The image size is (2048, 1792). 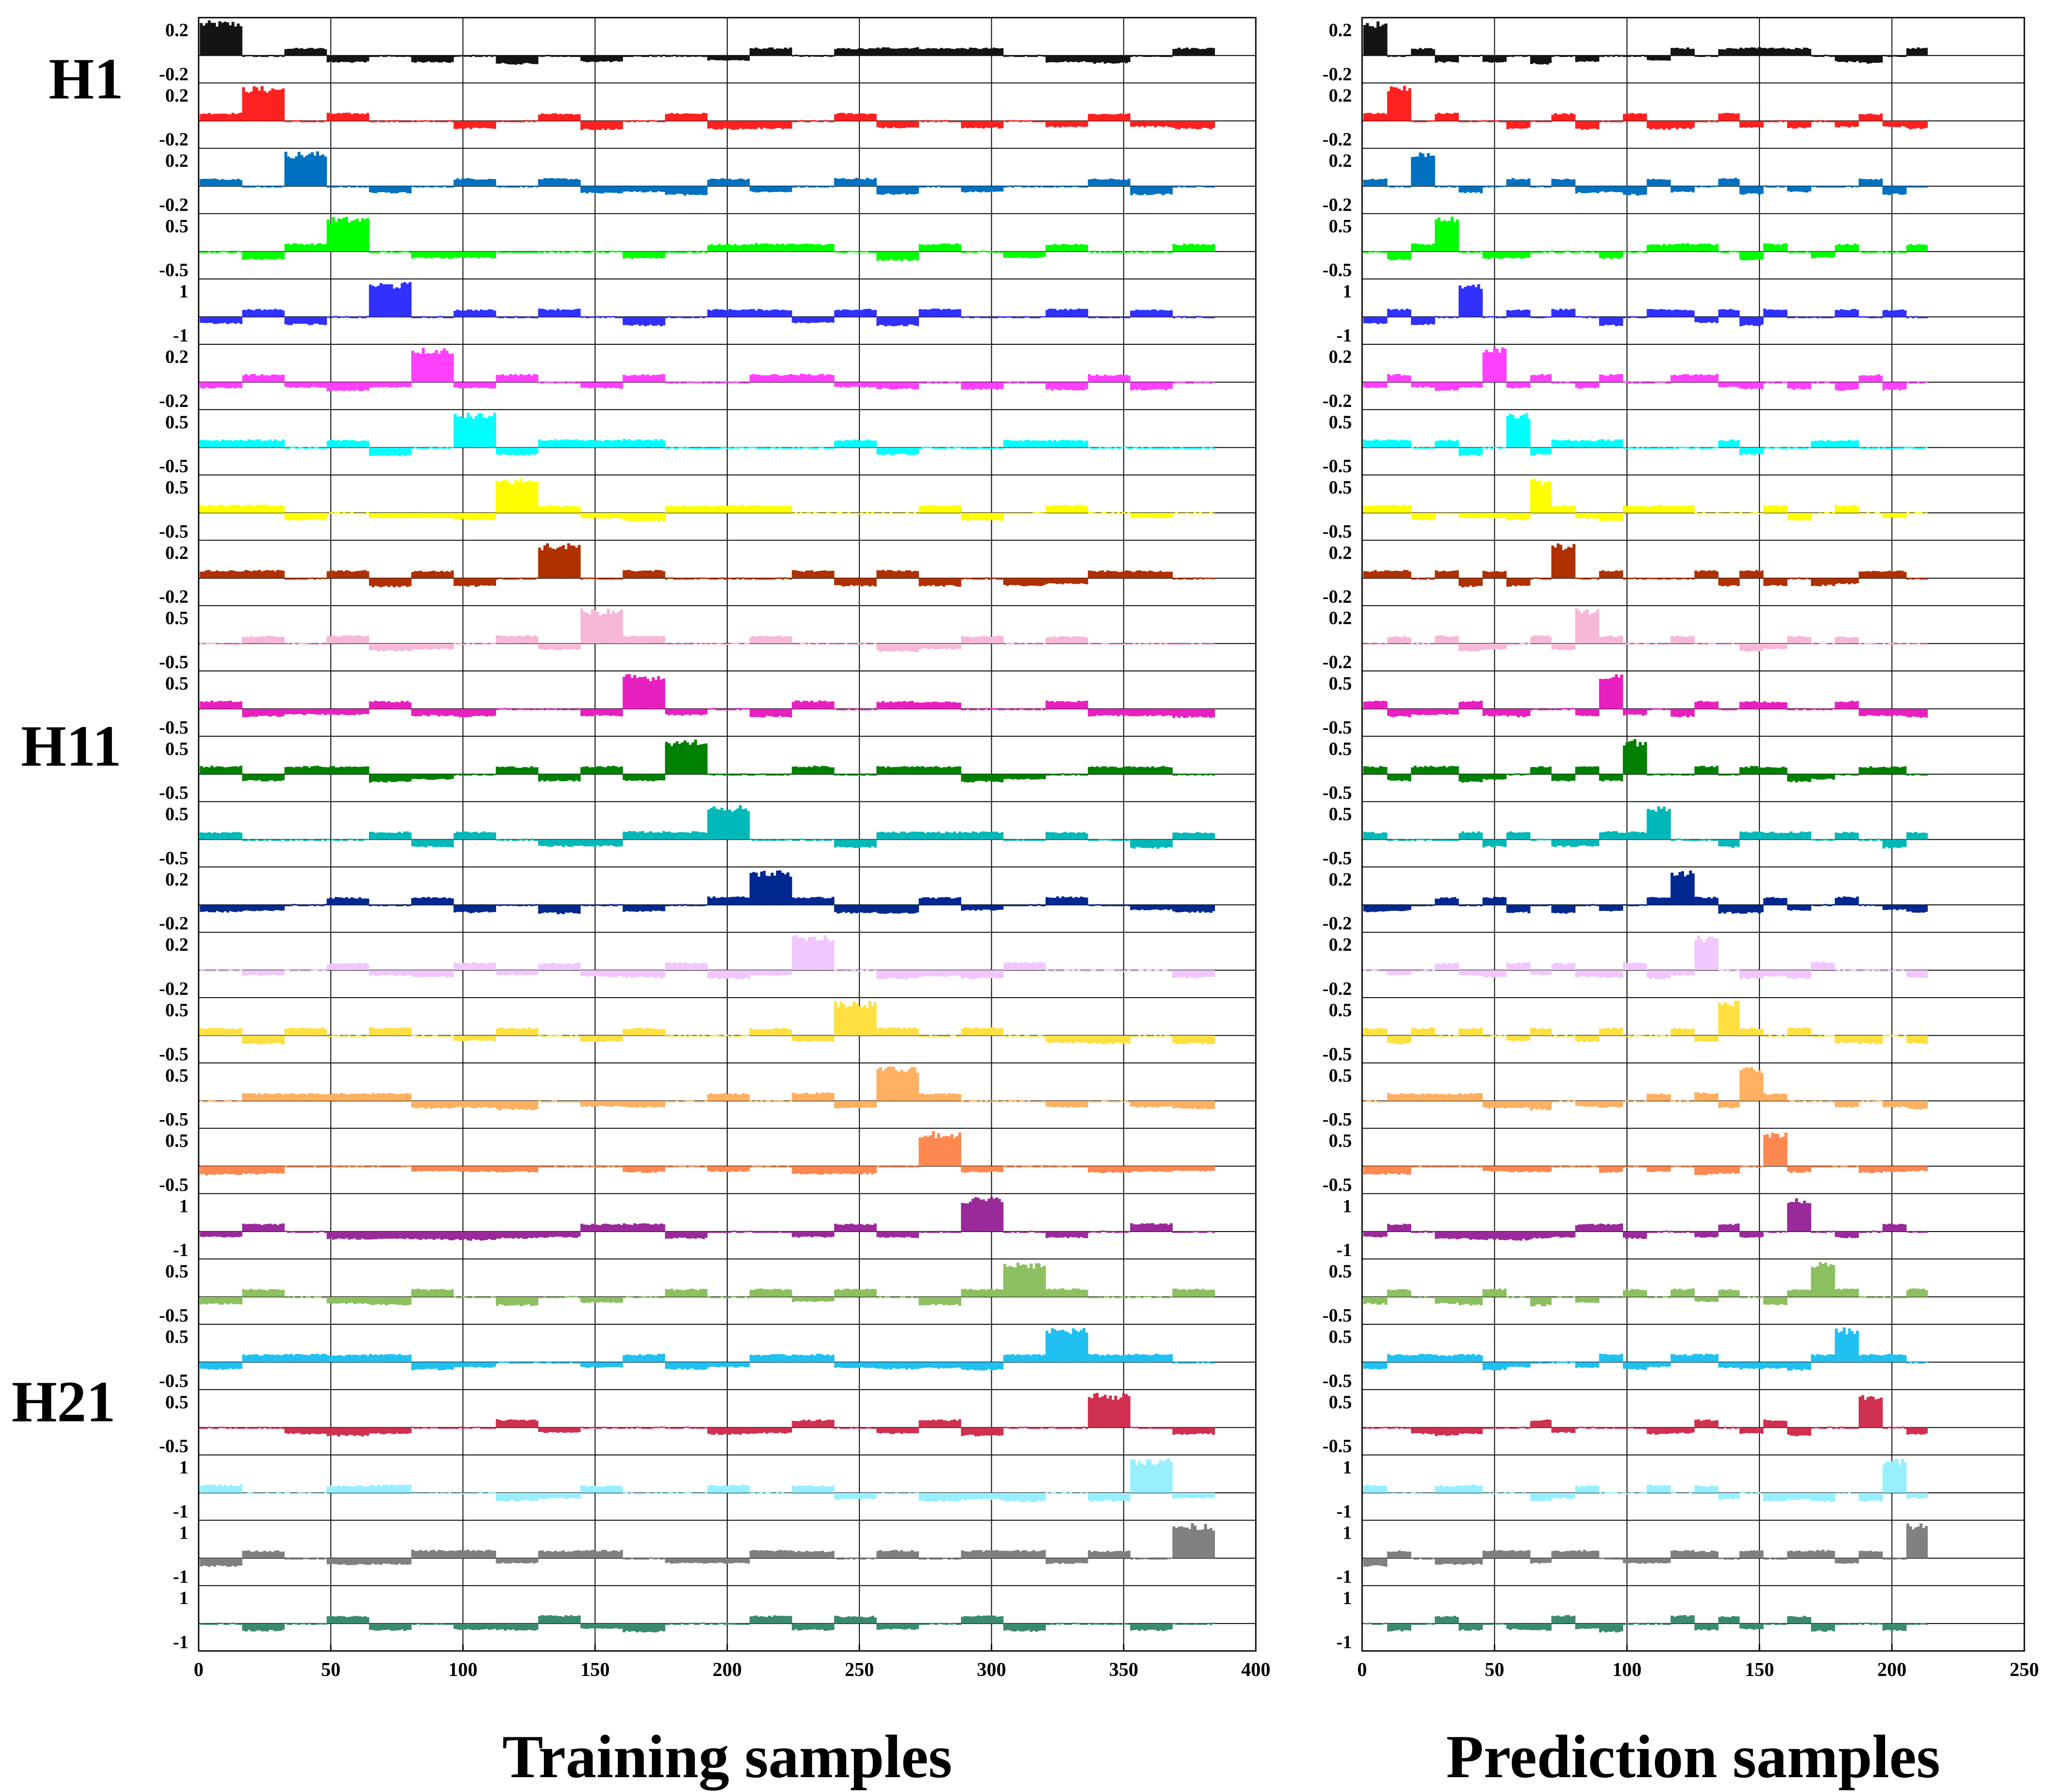 I want to click on h-labels: H1 H11 H21, so click(x=67, y=740).